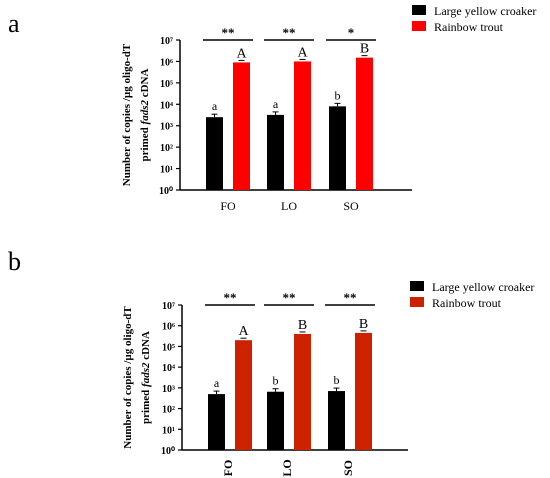  Describe the element at coordinates (14, 261) in the screenshot. I see `panel-label: b` at that location.